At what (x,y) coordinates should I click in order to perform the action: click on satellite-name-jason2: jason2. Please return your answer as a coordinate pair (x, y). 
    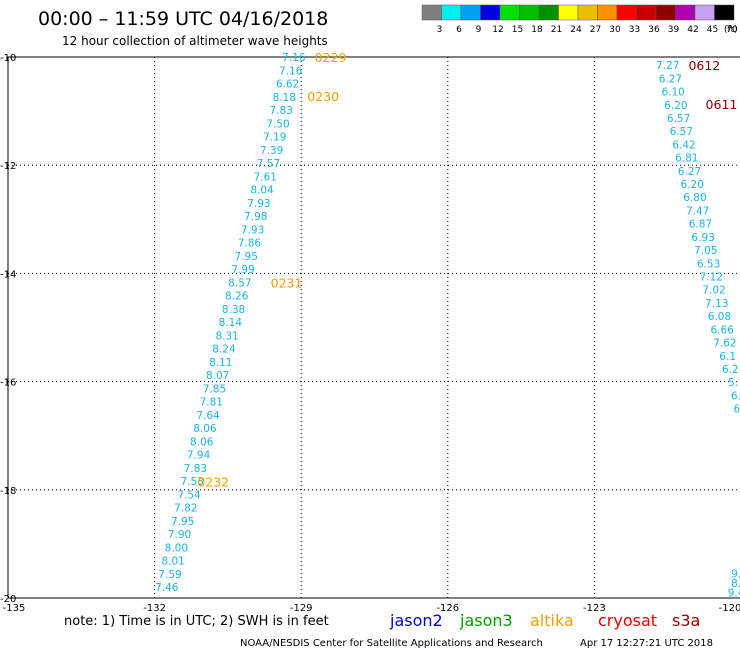
    Looking at the image, I should click on (416, 620).